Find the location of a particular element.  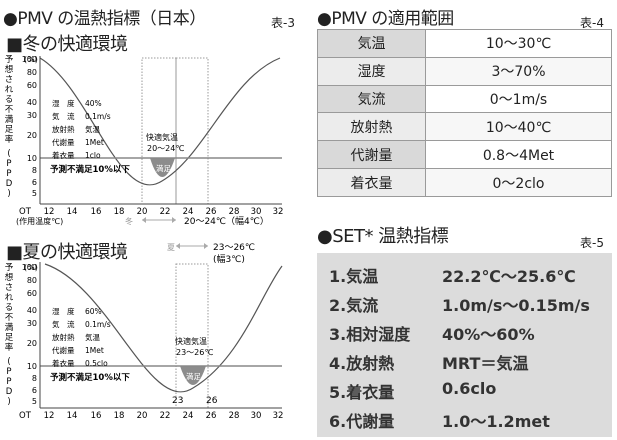

pmv-japan-title: ●PMV の温熱指標（日本） is located at coordinates (104, 19).